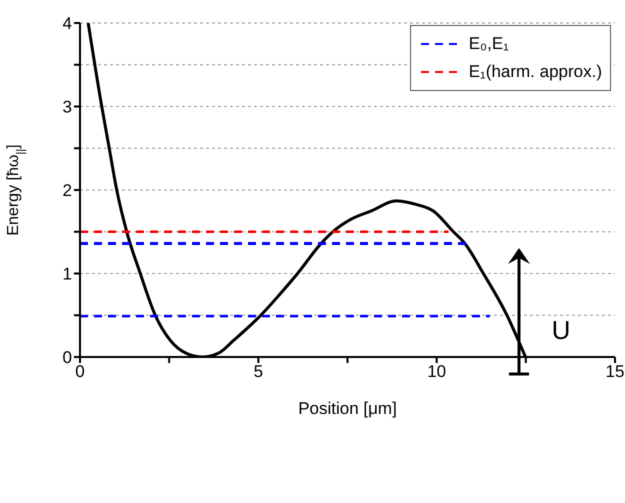 The height and width of the screenshot is (503, 625). I want to click on y-tick-label: 4, so click(67, 24).